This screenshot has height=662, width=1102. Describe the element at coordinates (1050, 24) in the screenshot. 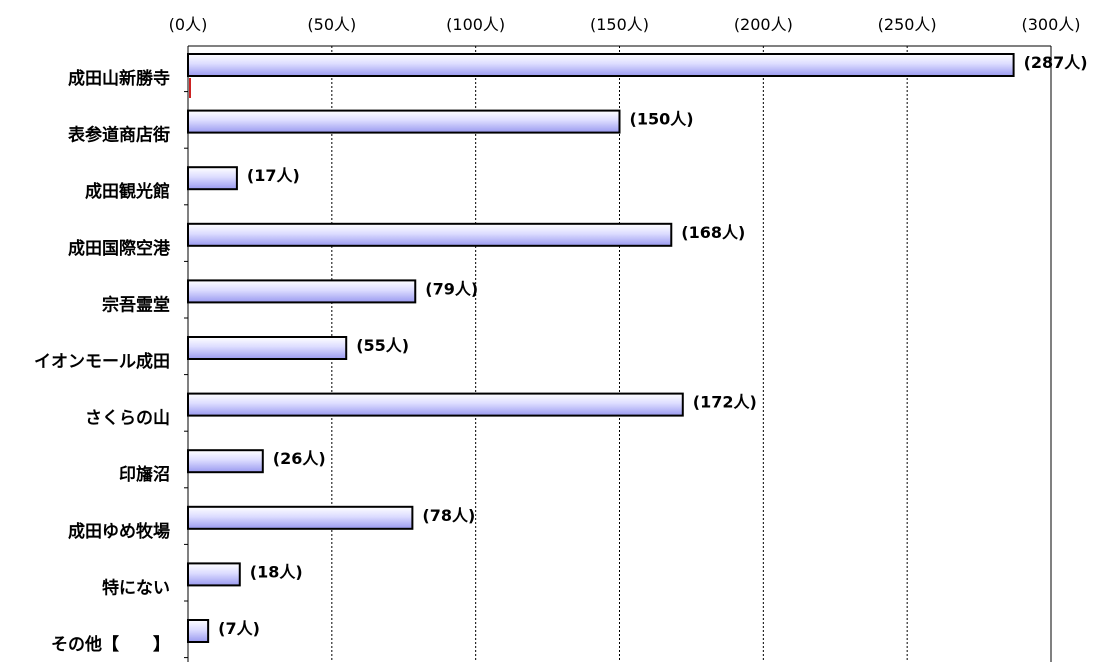

I see `x-tick-label: (300人)` at that location.